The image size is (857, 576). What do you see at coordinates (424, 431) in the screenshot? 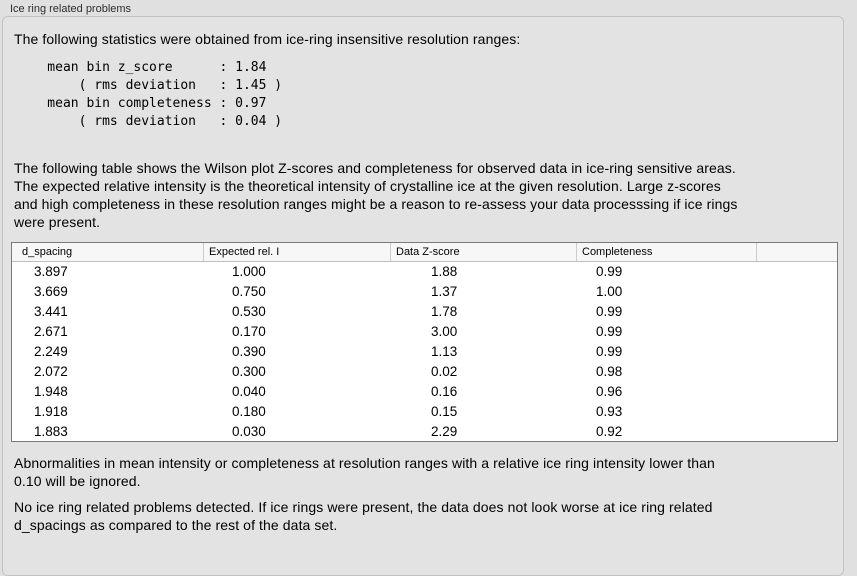
I see `table-row: 1.883 0.030 2.29 0.92` at bounding box center [424, 431].